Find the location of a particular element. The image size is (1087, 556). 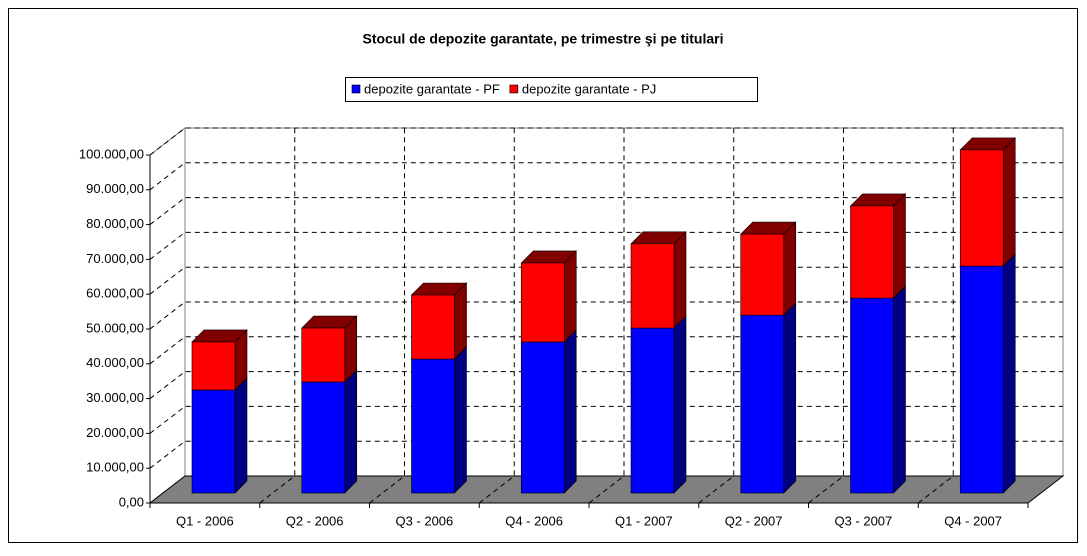

y-tick-label: 70.000,00 is located at coordinates (115, 258).